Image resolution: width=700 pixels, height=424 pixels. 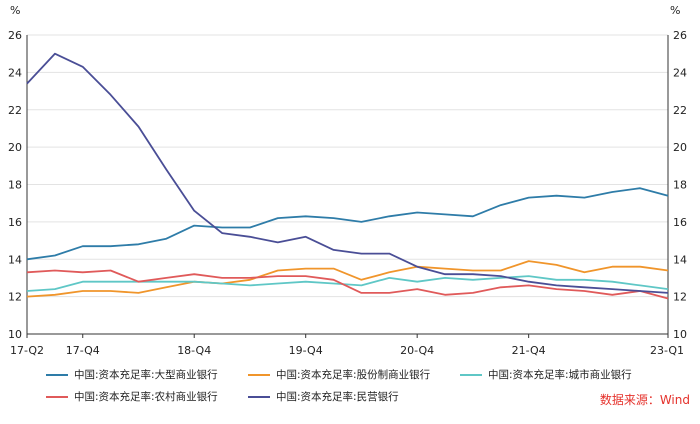 I want to click on y-tick-label-right: 24, so click(x=680, y=72).